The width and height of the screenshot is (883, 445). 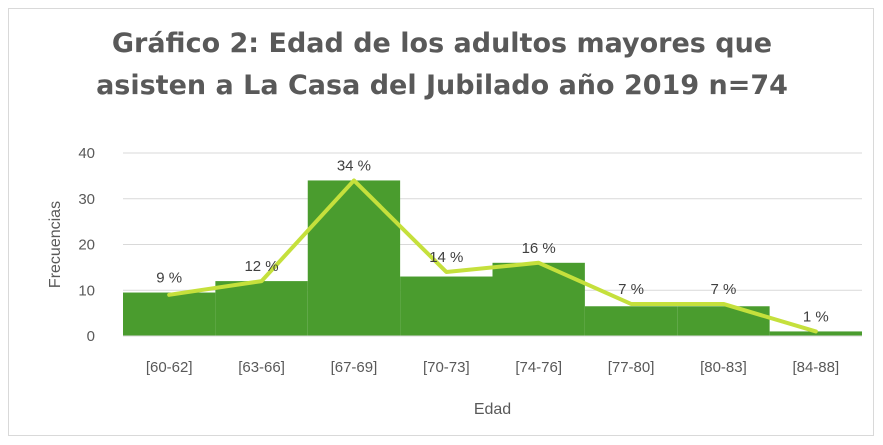 What do you see at coordinates (815, 367) in the screenshot?
I see `x-tick-label: [84-88]` at bounding box center [815, 367].